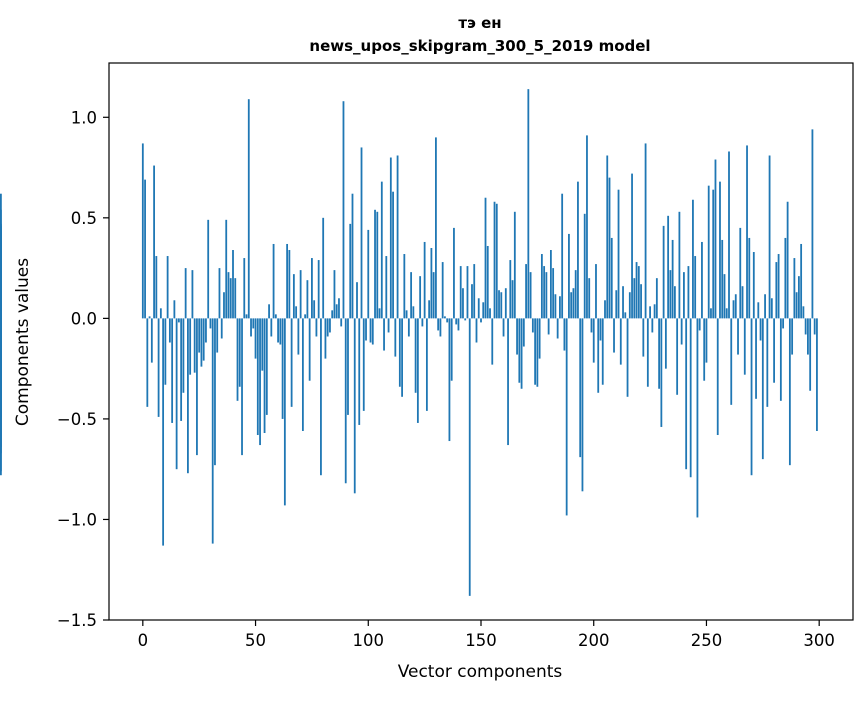 Image resolution: width=867 pixels, height=701 pixels. I want to click on chart-title-line1: тэ ен, so click(479, 23).